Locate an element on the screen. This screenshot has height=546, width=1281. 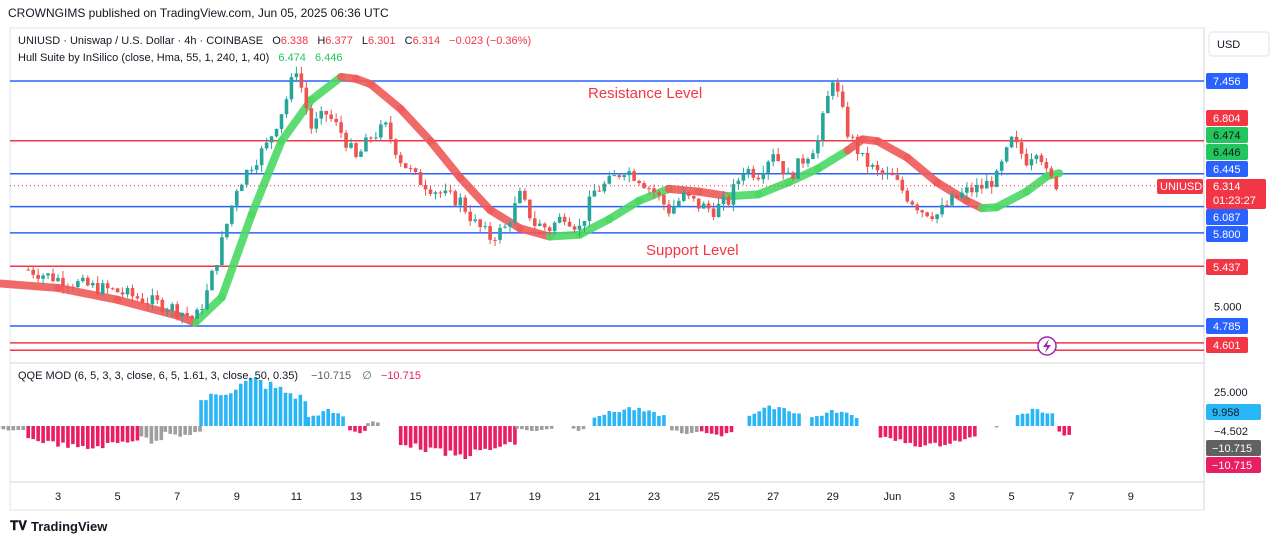
time-axis-label: 25 is located at coordinates (713, 497).